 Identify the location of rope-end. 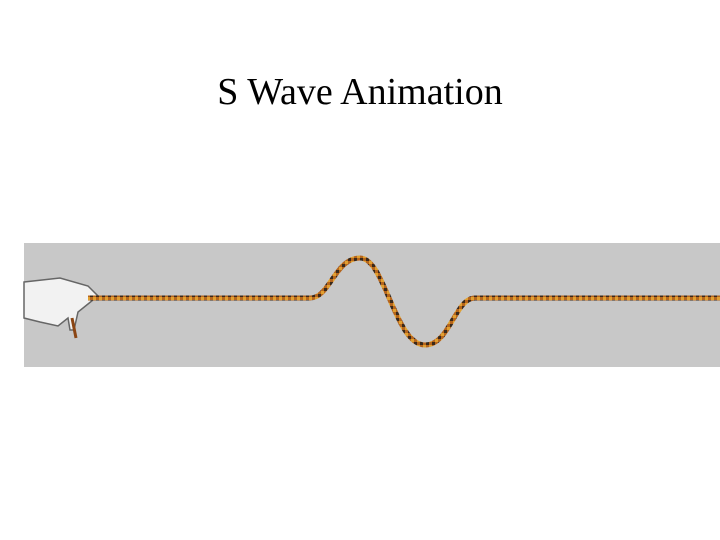
(74, 328).